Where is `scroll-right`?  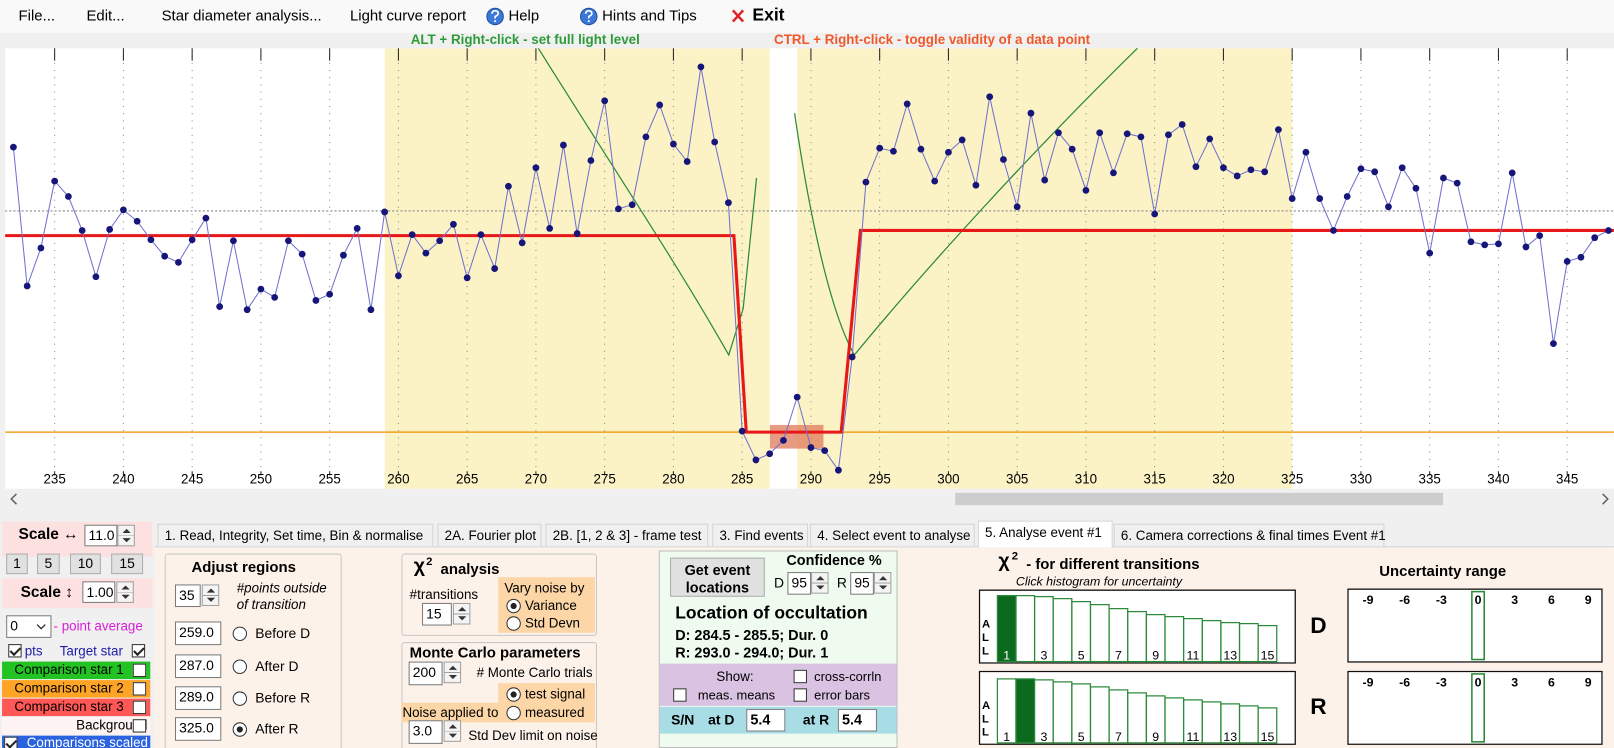 scroll-right is located at coordinates (1605, 499).